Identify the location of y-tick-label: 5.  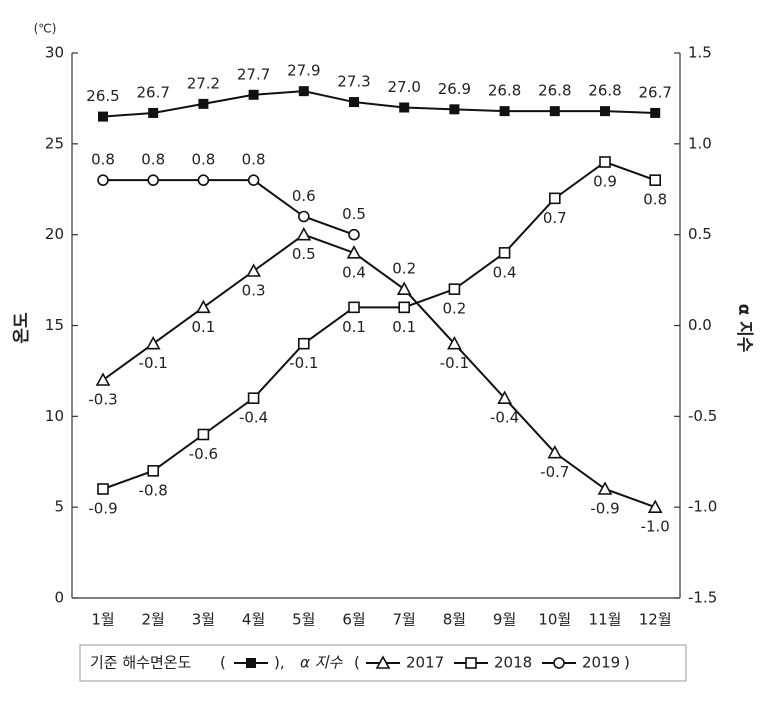
(59, 507).